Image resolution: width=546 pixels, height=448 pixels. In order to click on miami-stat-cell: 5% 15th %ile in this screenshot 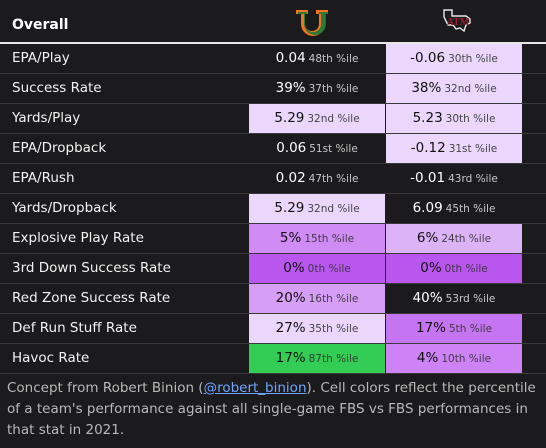, I will do `click(317, 238)`.